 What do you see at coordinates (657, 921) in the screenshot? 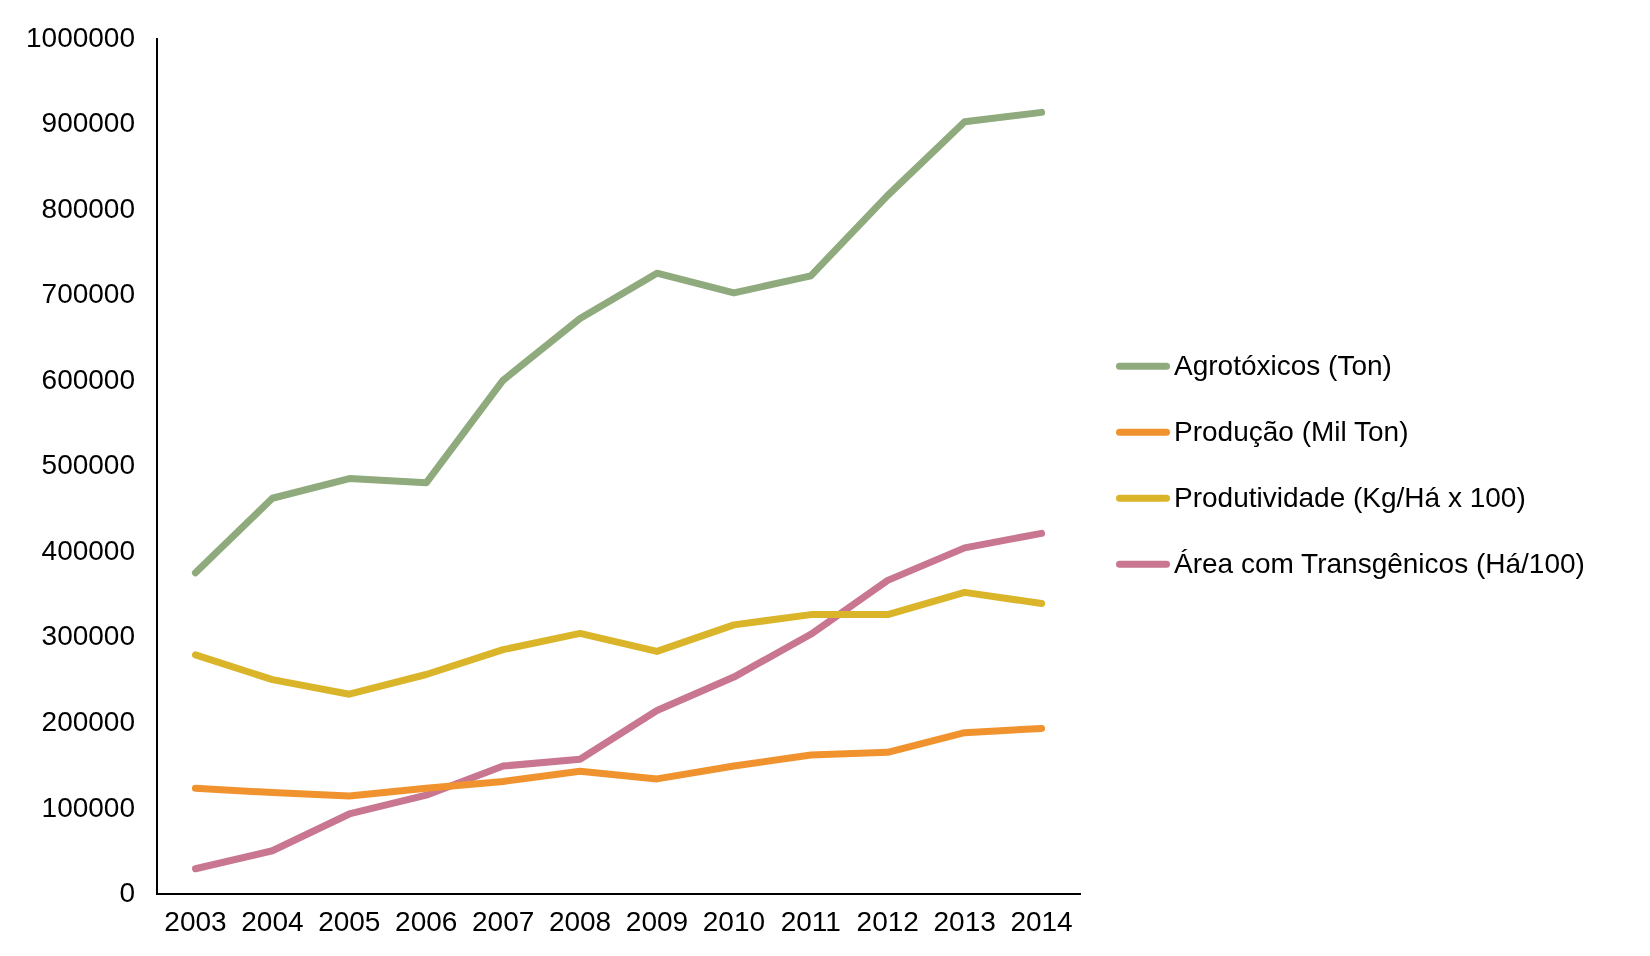
I see `x-tick-label: 2009` at bounding box center [657, 921].